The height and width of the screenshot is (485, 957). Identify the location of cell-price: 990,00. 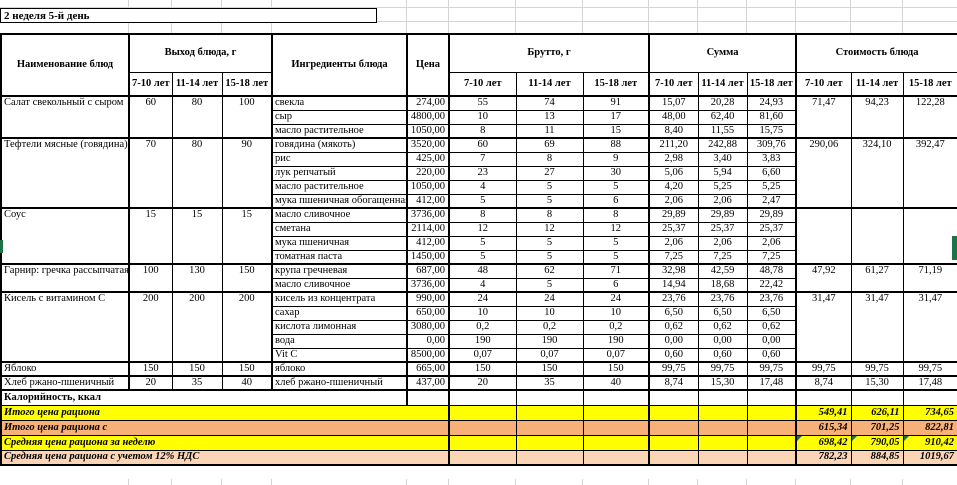
(428, 299).